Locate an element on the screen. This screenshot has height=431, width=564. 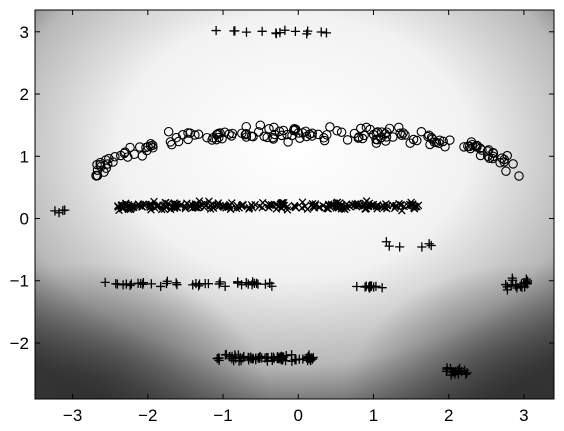
y-tick-label: −2 is located at coordinates (19, 343).